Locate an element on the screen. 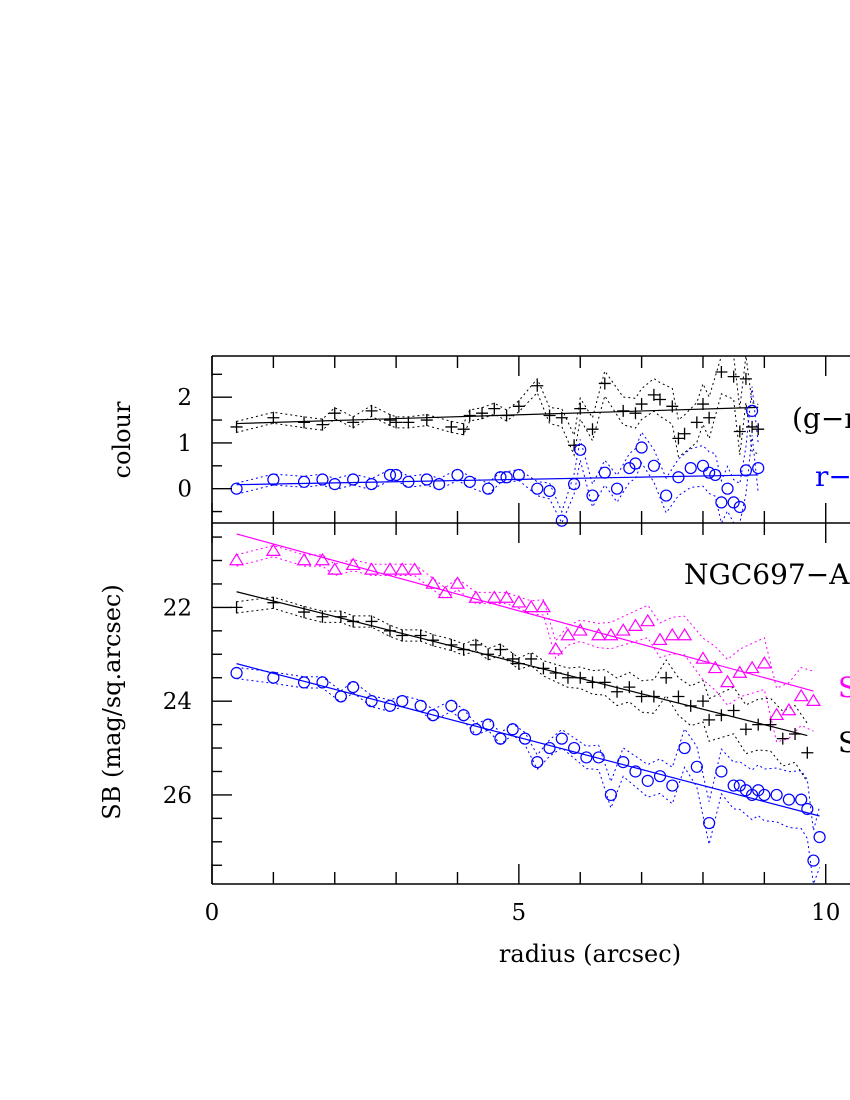 This screenshot has width=850, height=1100. r-lower-envelope is located at coordinates (522, 660).